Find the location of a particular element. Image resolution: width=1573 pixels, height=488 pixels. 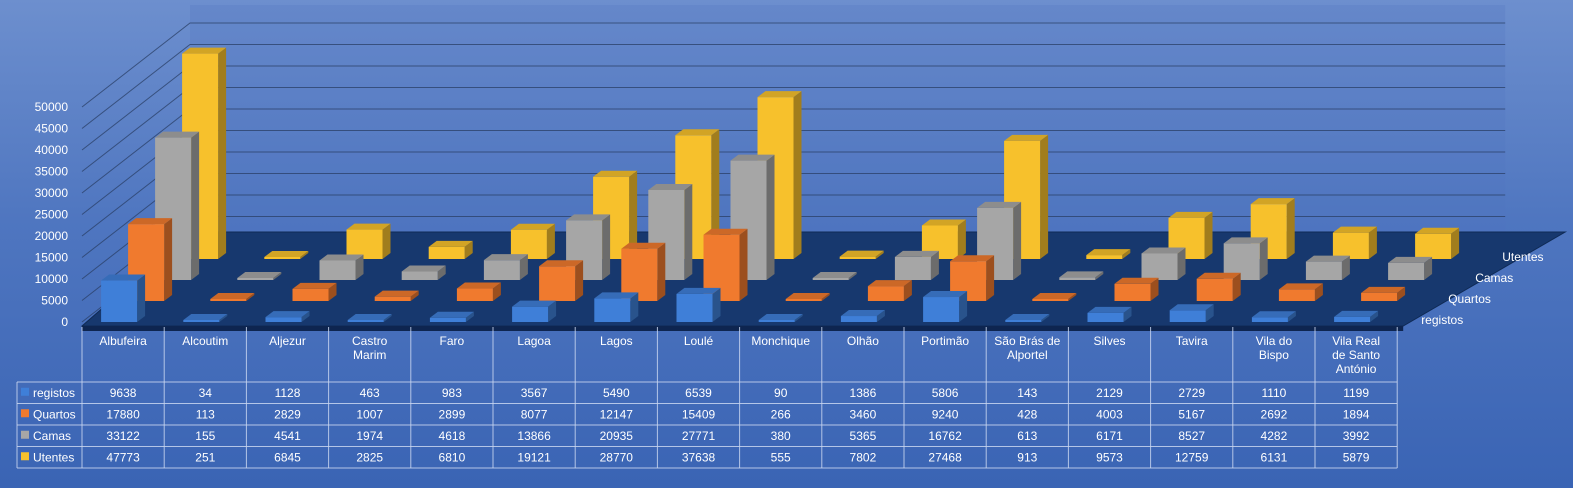

table-cell: 1894 is located at coordinates (1356, 414).